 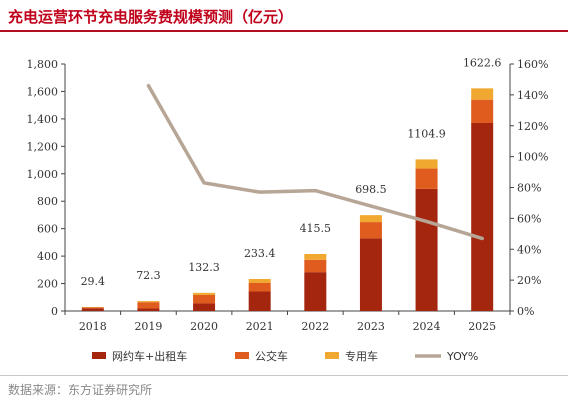 What do you see at coordinates (427, 326) in the screenshot?
I see `x-tick-label: 2024` at bounding box center [427, 326].